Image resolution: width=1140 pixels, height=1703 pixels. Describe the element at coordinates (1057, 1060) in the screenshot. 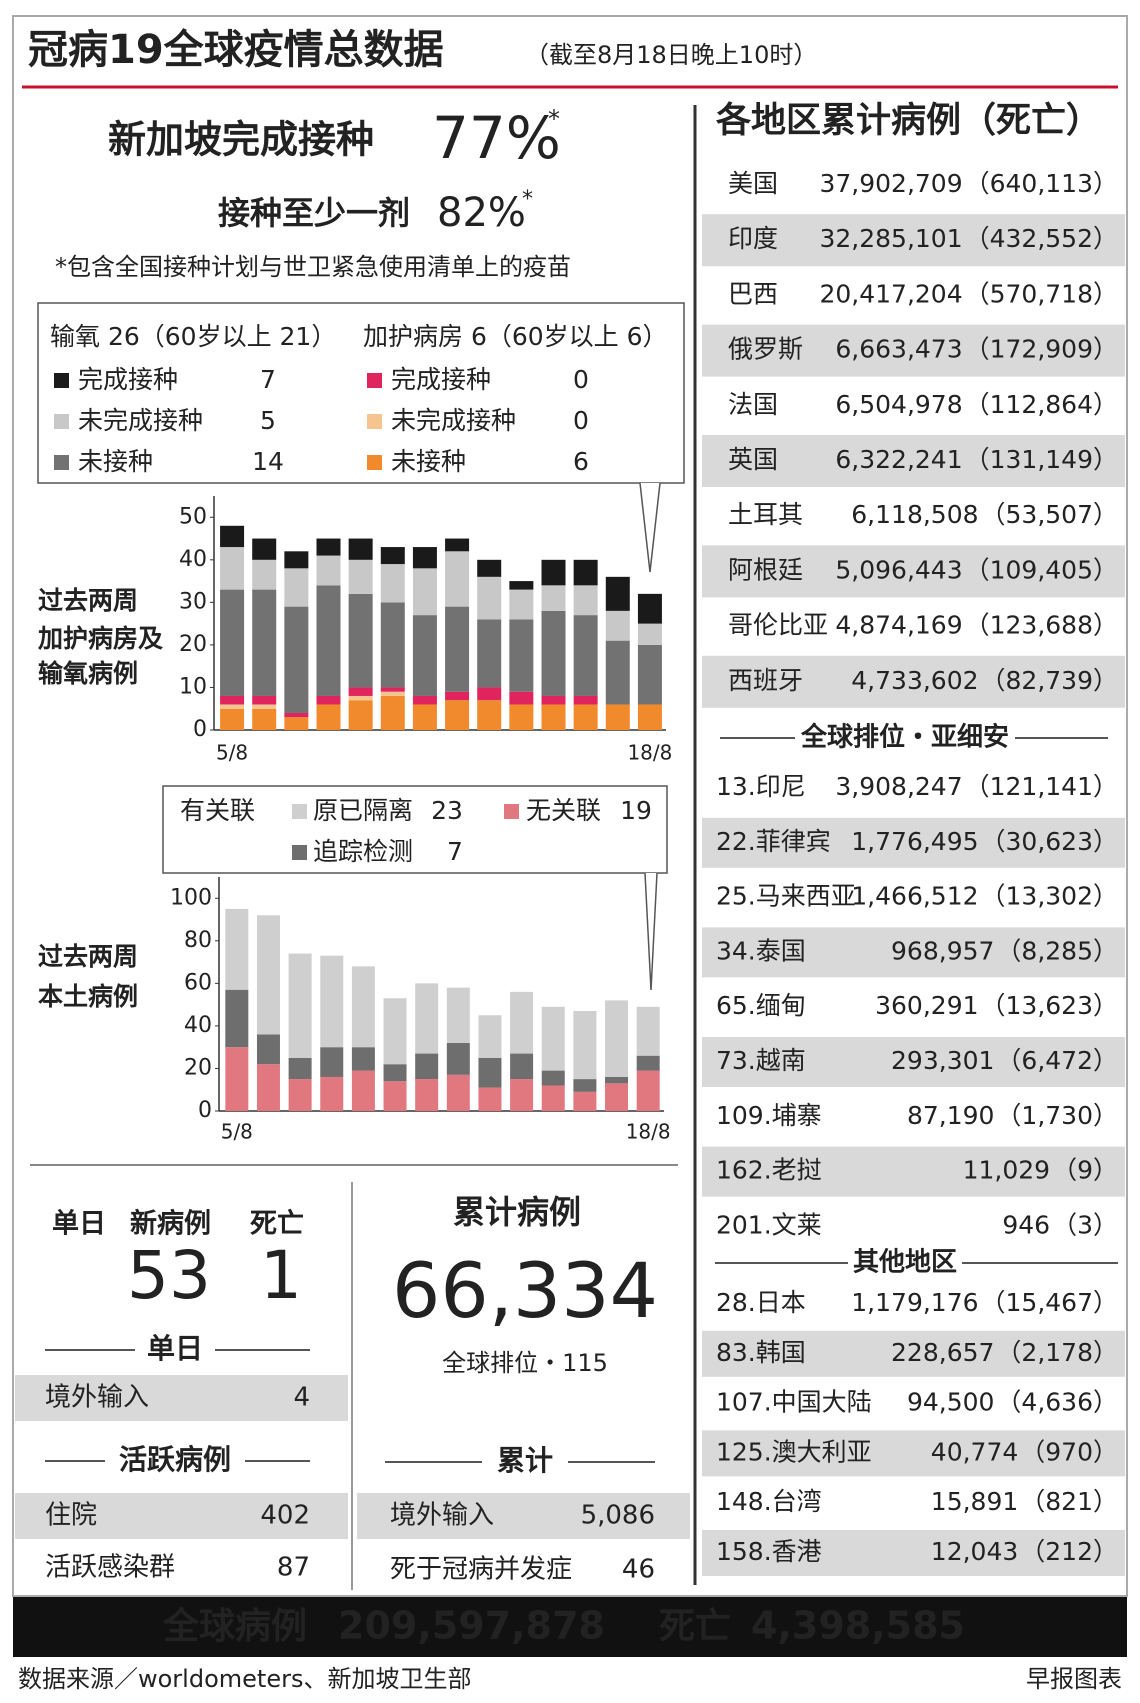

I see `region-deaths: （6,472）` at that location.